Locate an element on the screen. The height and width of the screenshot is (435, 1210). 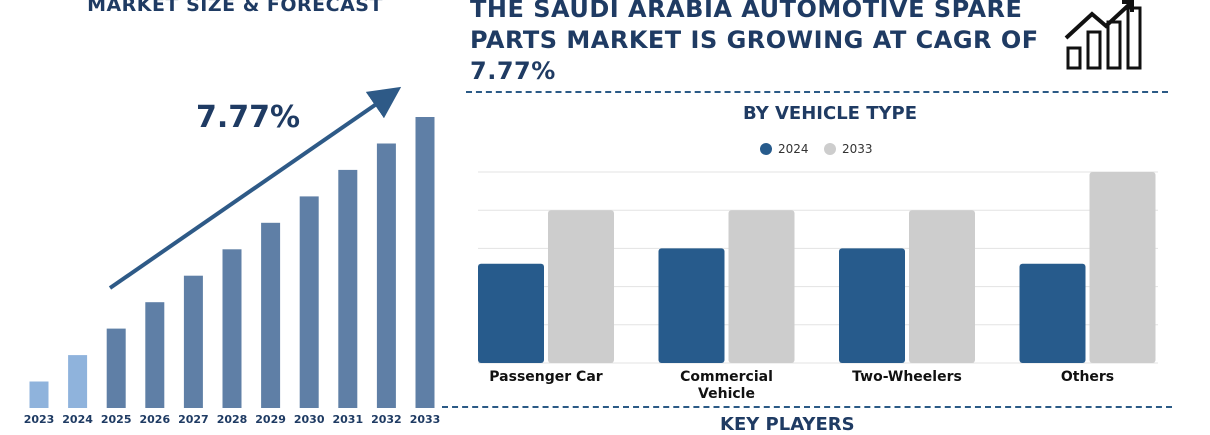
key-players-heading: KEY PLAYERS is located at coordinates (787, 424).